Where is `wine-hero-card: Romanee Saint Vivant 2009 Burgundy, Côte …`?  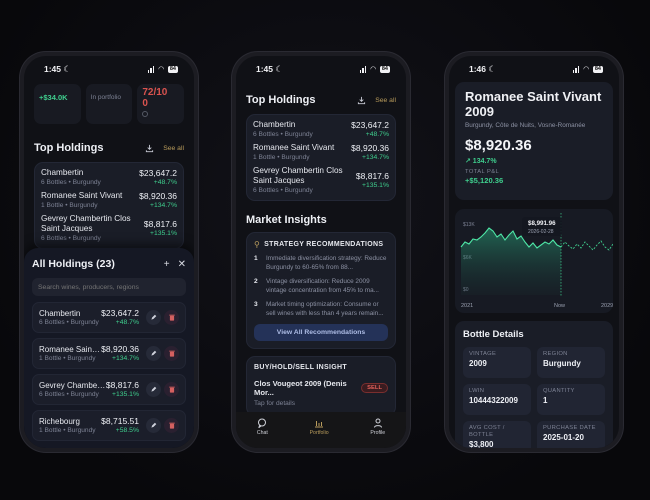 wine-hero-card: Romanee Saint Vivant 2009 Burgundy, Côte … is located at coordinates (534, 141).